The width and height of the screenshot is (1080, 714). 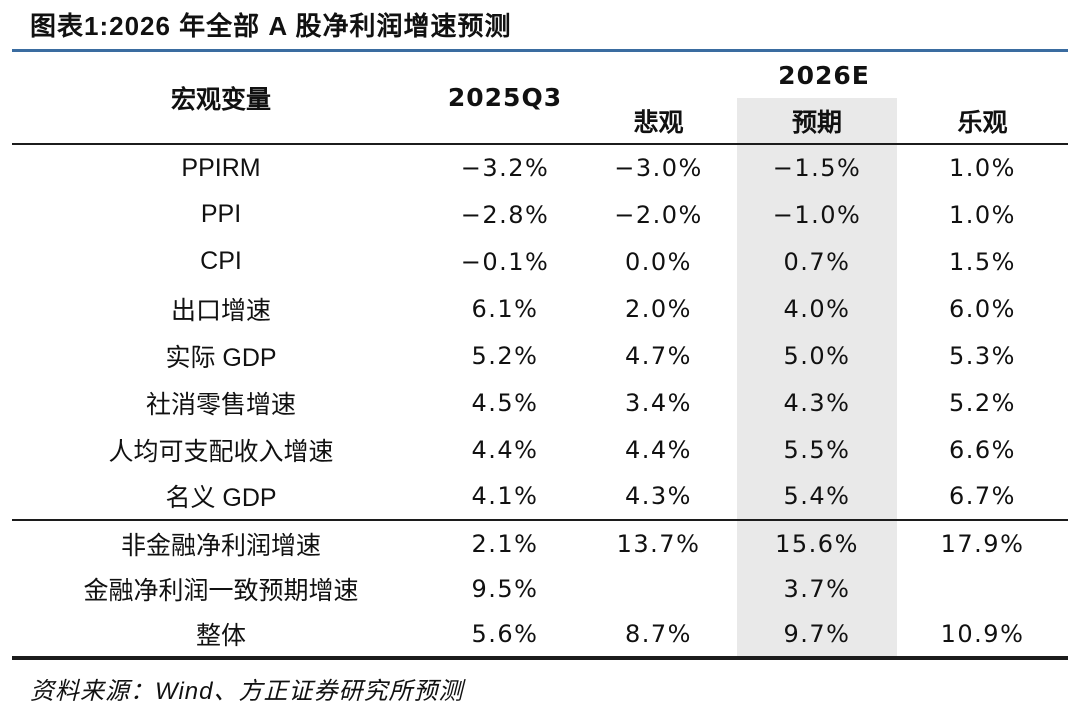 What do you see at coordinates (540, 121) in the screenshot?
I see `header-row-sub: 悲观 预期 乐观` at bounding box center [540, 121].